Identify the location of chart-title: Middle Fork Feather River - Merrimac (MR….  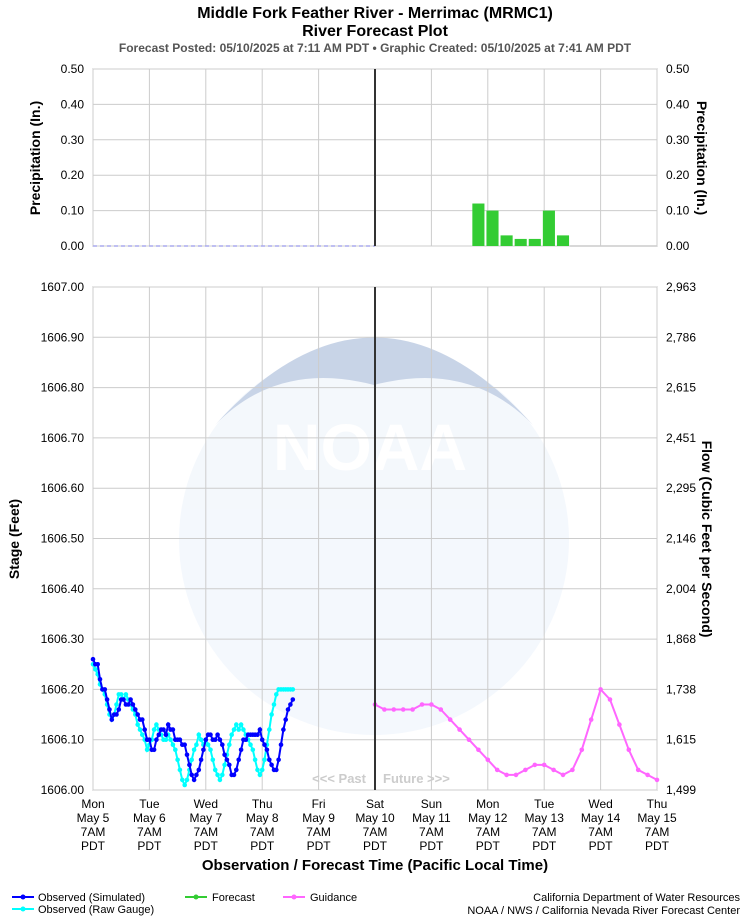
(375, 13).